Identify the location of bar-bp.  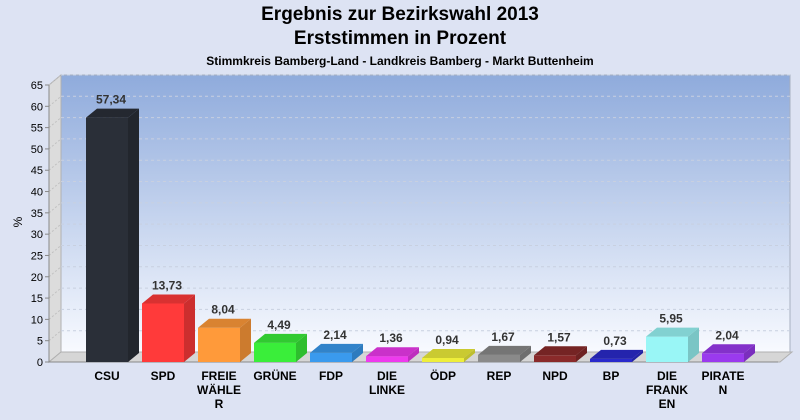
(616, 355).